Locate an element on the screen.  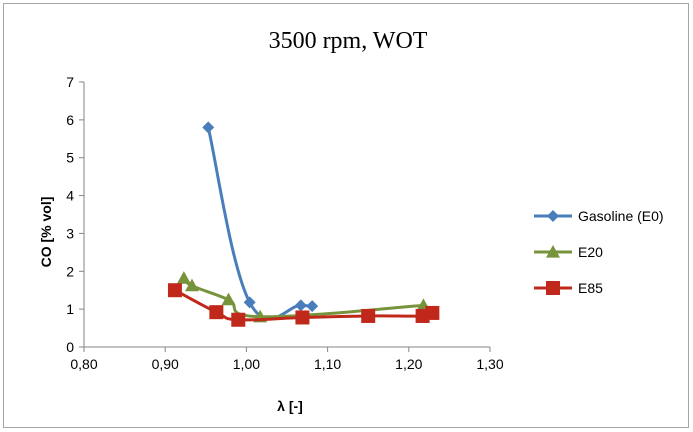
y-tick-label: 1 is located at coordinates (70, 309).